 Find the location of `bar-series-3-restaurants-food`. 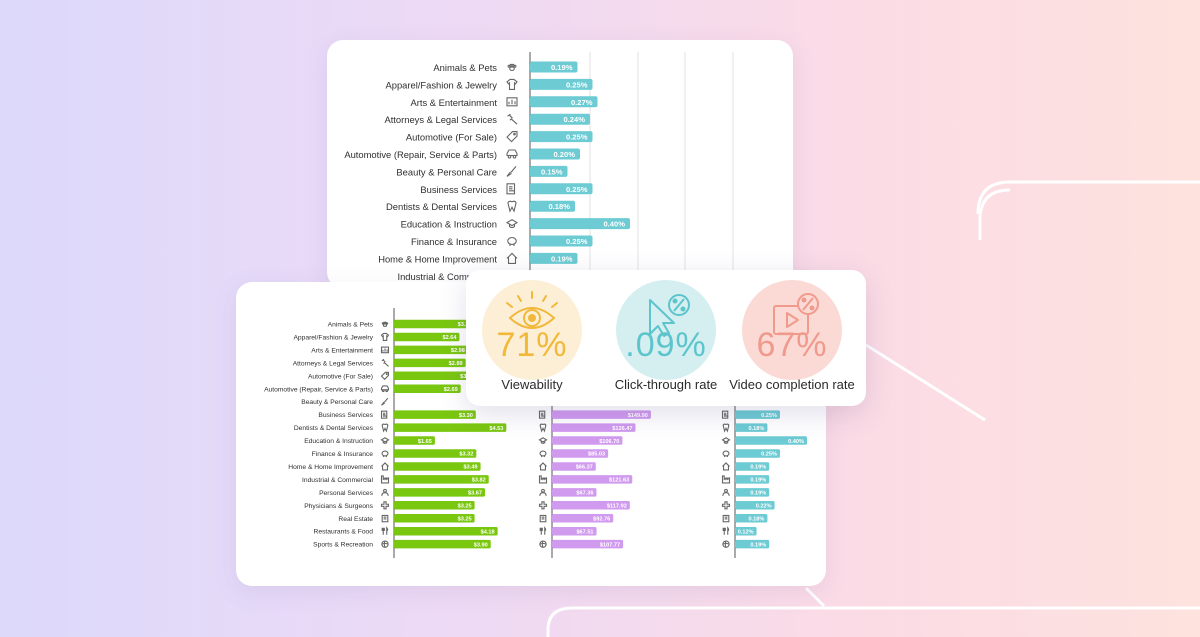

bar-series-3-restaurants-food is located at coordinates (746, 531).